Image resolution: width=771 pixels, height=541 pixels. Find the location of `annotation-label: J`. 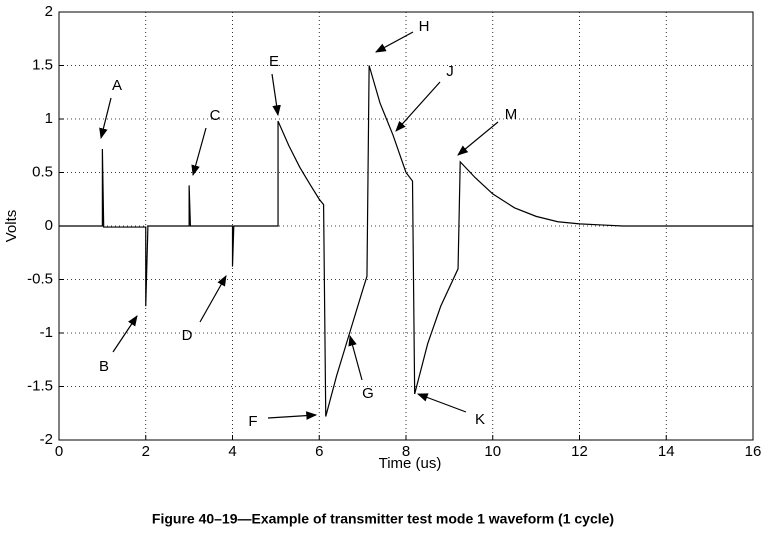

annotation-label: J is located at coordinates (450, 71).